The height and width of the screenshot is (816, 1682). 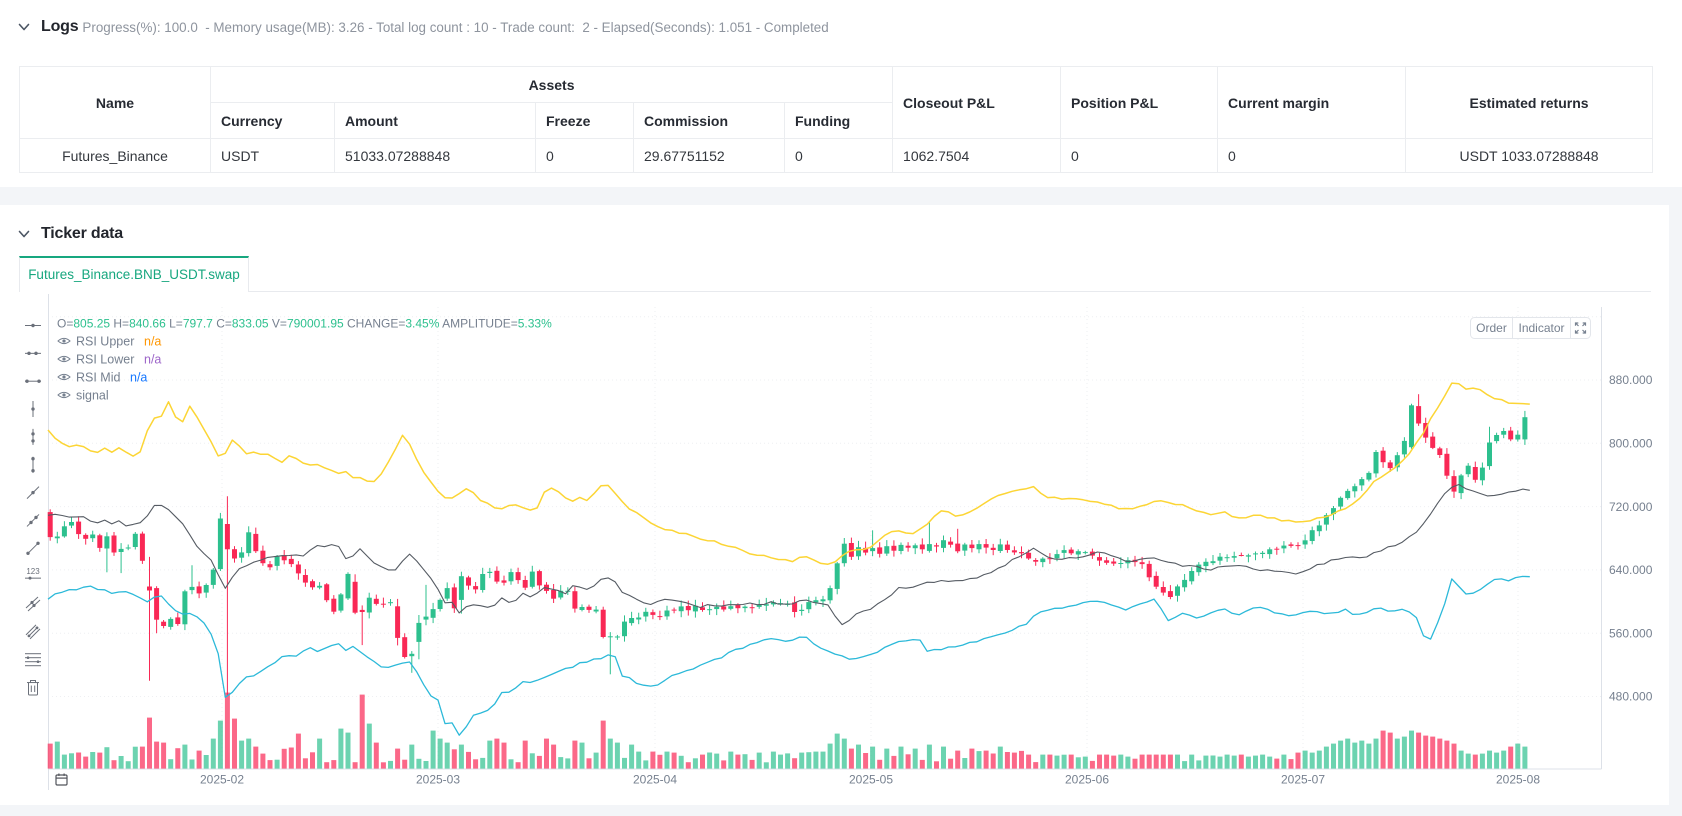 I want to click on svg-text: 720.000, so click(x=1631, y=507).